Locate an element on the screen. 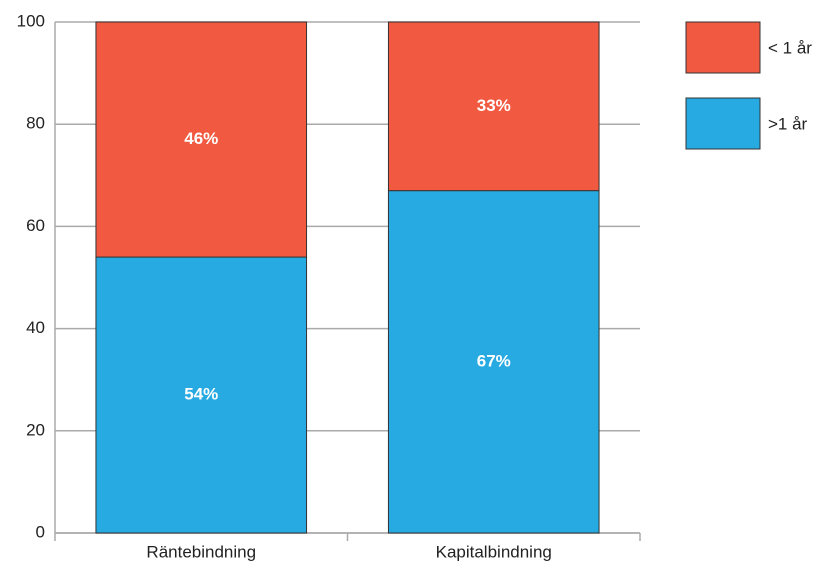 The image size is (823, 566). value-label: 54% is located at coordinates (201, 394).